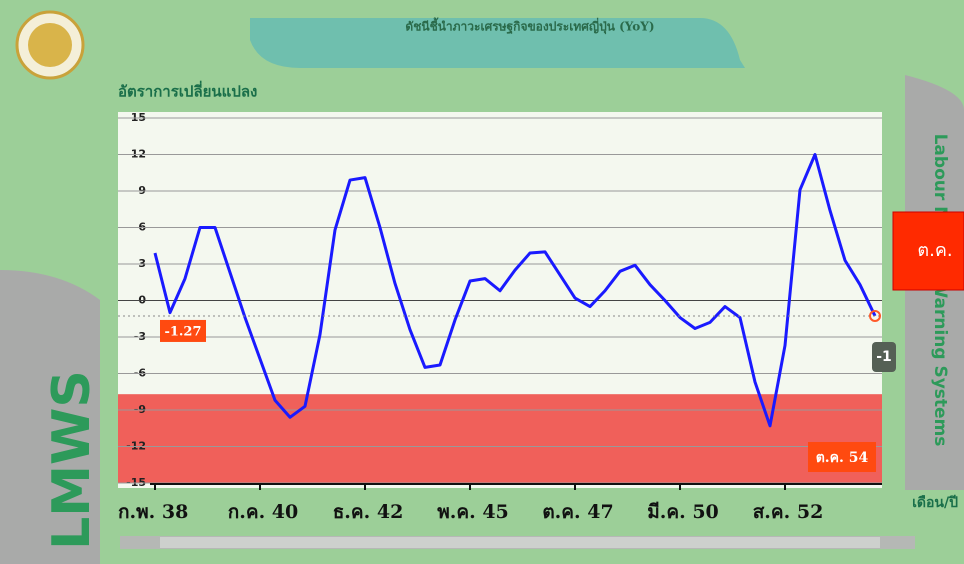  Describe the element at coordinates (497, 43) in the screenshot. I see `title-tab` at that location.